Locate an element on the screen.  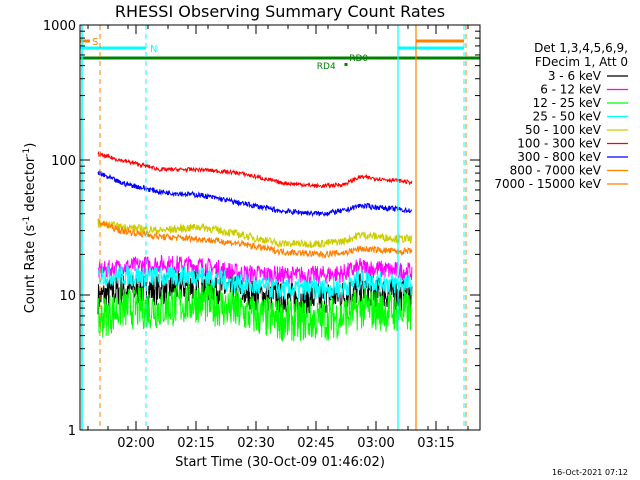
legend-label: 300 - 800 keV is located at coordinates (559, 157).